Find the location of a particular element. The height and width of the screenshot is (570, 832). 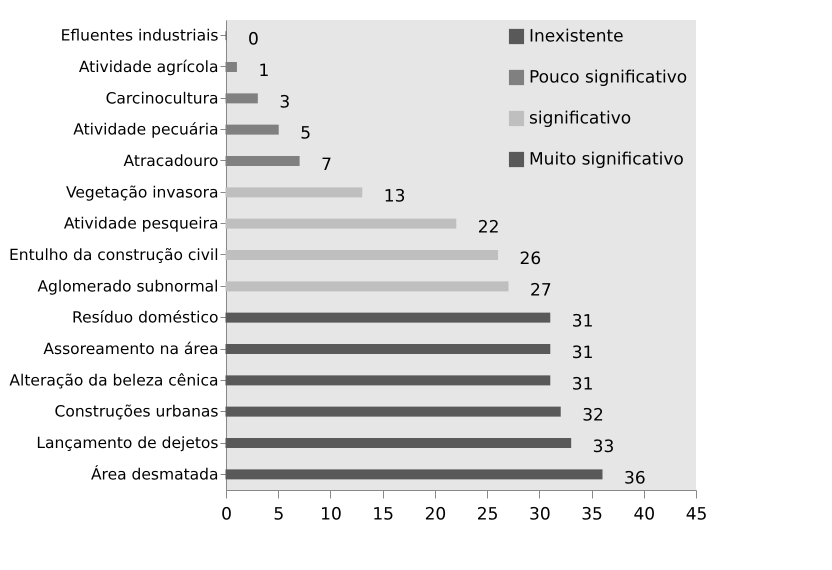

y-tick-label: Área desmatada is located at coordinates (154, 474).